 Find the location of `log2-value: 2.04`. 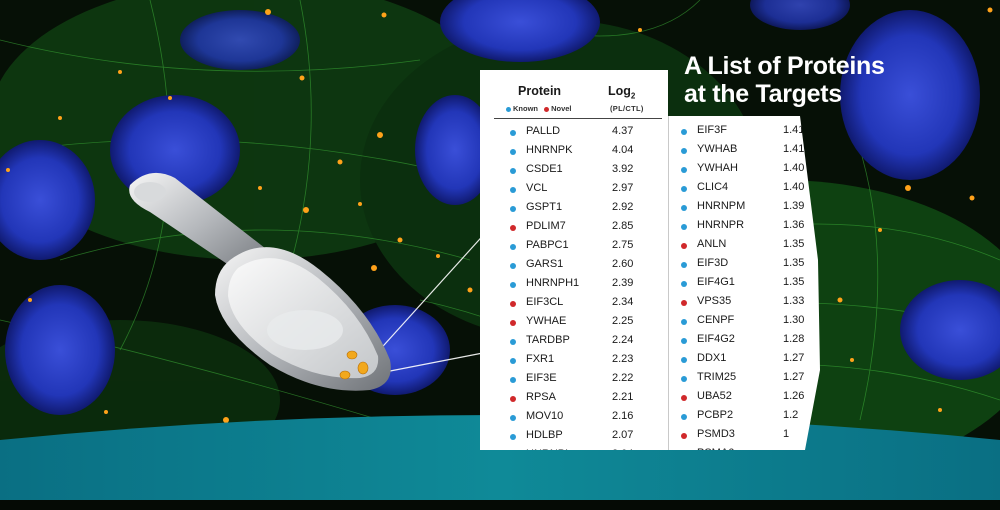

log2-value: 2.04 is located at coordinates (622, 449).